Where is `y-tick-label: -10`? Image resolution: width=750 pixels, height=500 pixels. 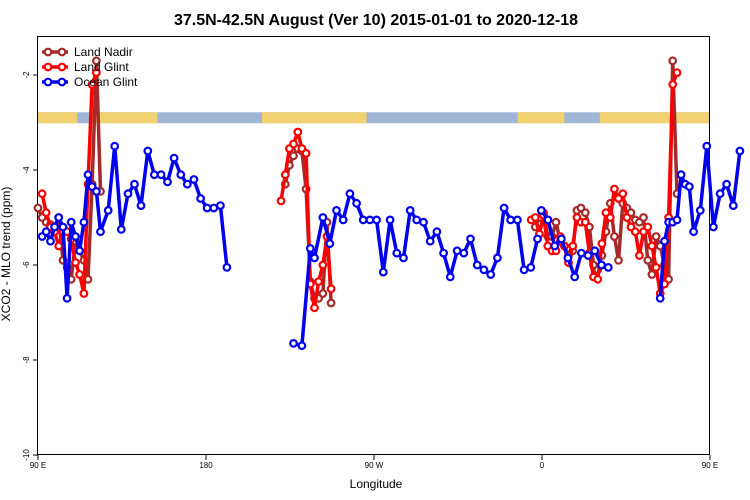
y-tick-label: -10 is located at coordinates (26, 455).